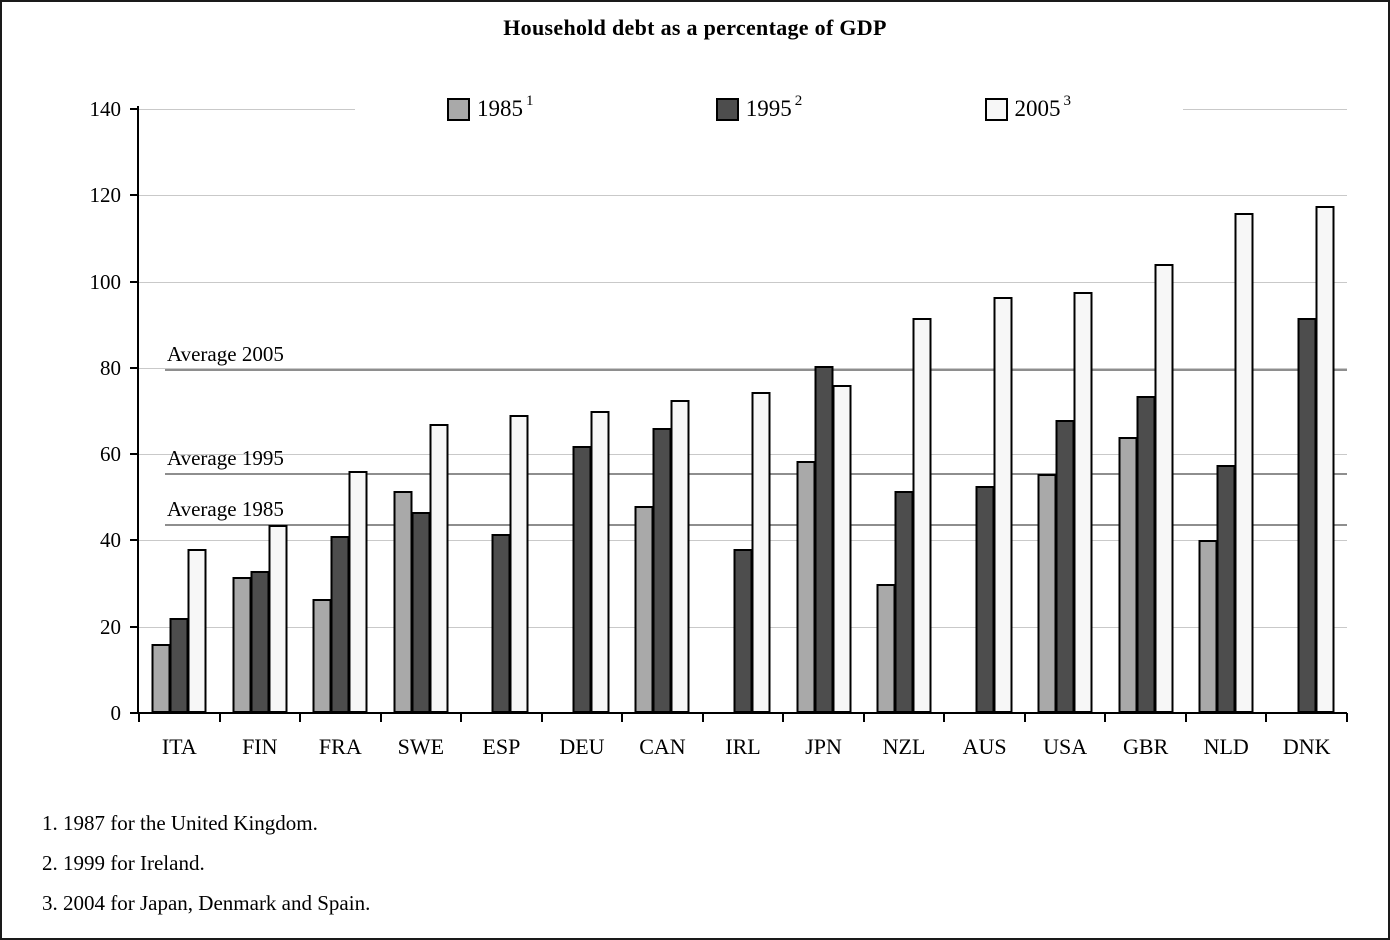  Describe the element at coordinates (662, 411) in the screenshot. I see `bar-cluster-can` at that location.